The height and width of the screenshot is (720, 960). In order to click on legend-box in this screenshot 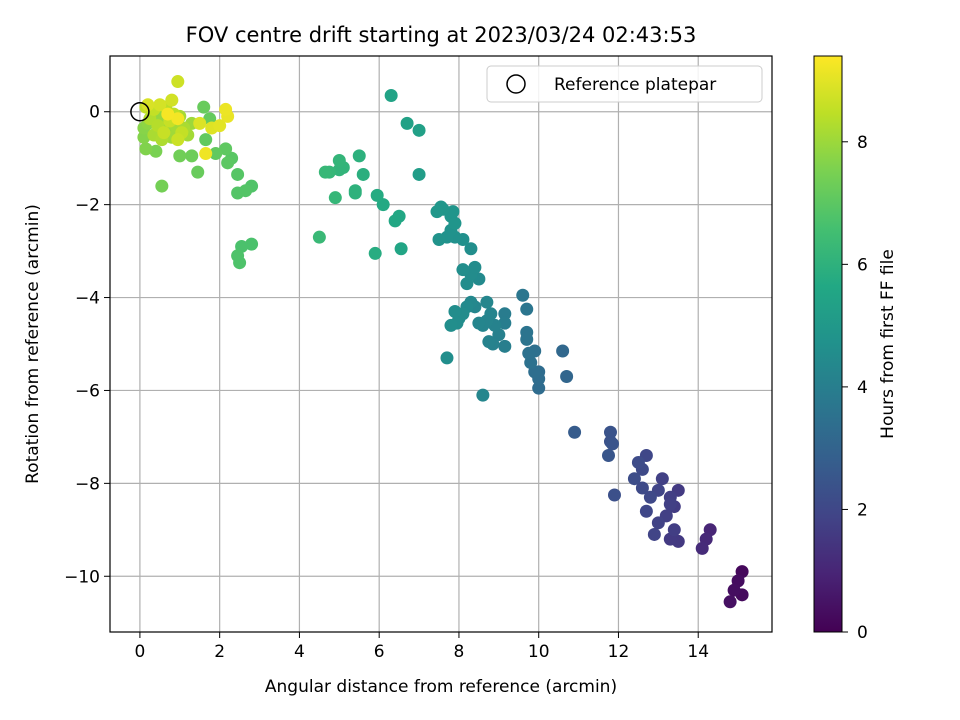, I will do `click(624, 84)`.